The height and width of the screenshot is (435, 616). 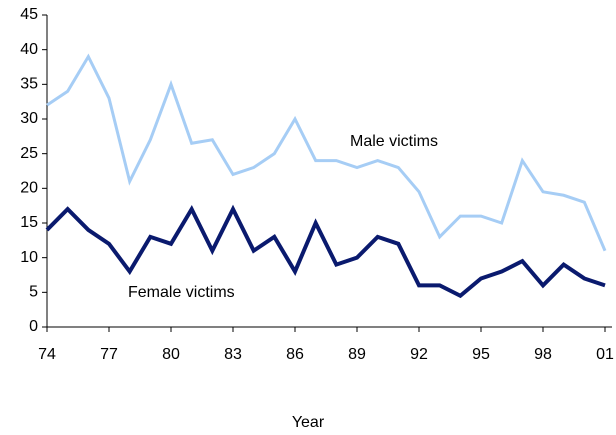 I want to click on x-tick-label: 83, so click(x=233, y=354).